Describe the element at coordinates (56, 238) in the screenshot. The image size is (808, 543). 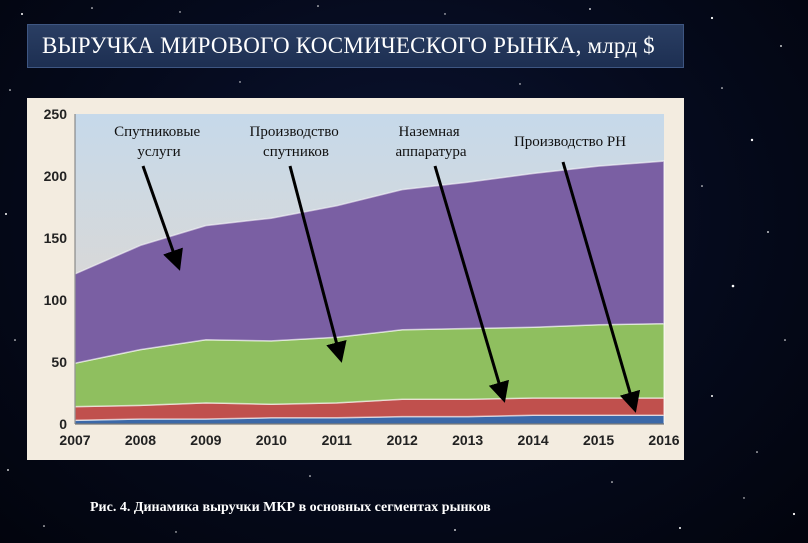
I see `y-tick-label: 150` at that location.